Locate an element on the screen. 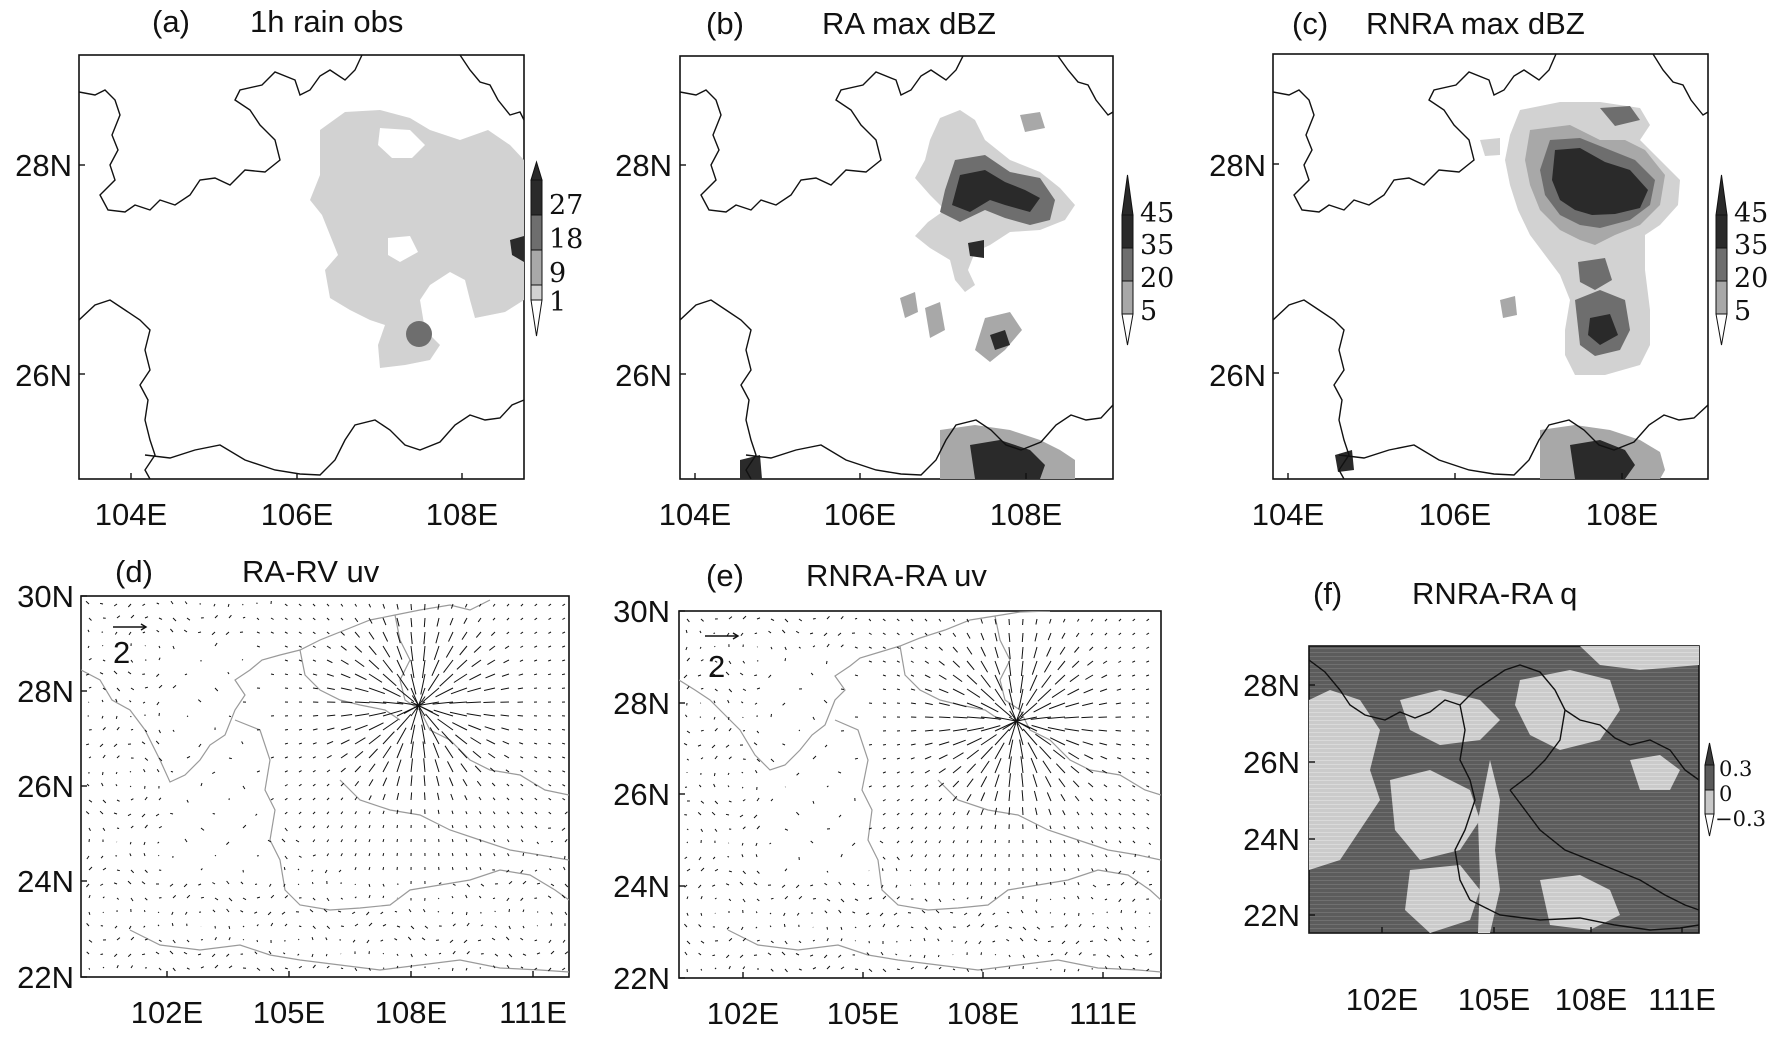  colorbar-bin is located at coordinates (1127, 231).